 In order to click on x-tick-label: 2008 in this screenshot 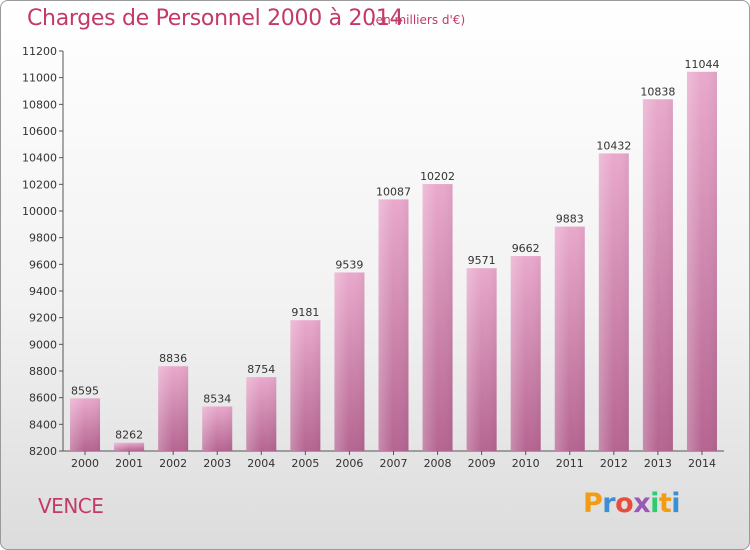, I will do `click(438, 463)`.